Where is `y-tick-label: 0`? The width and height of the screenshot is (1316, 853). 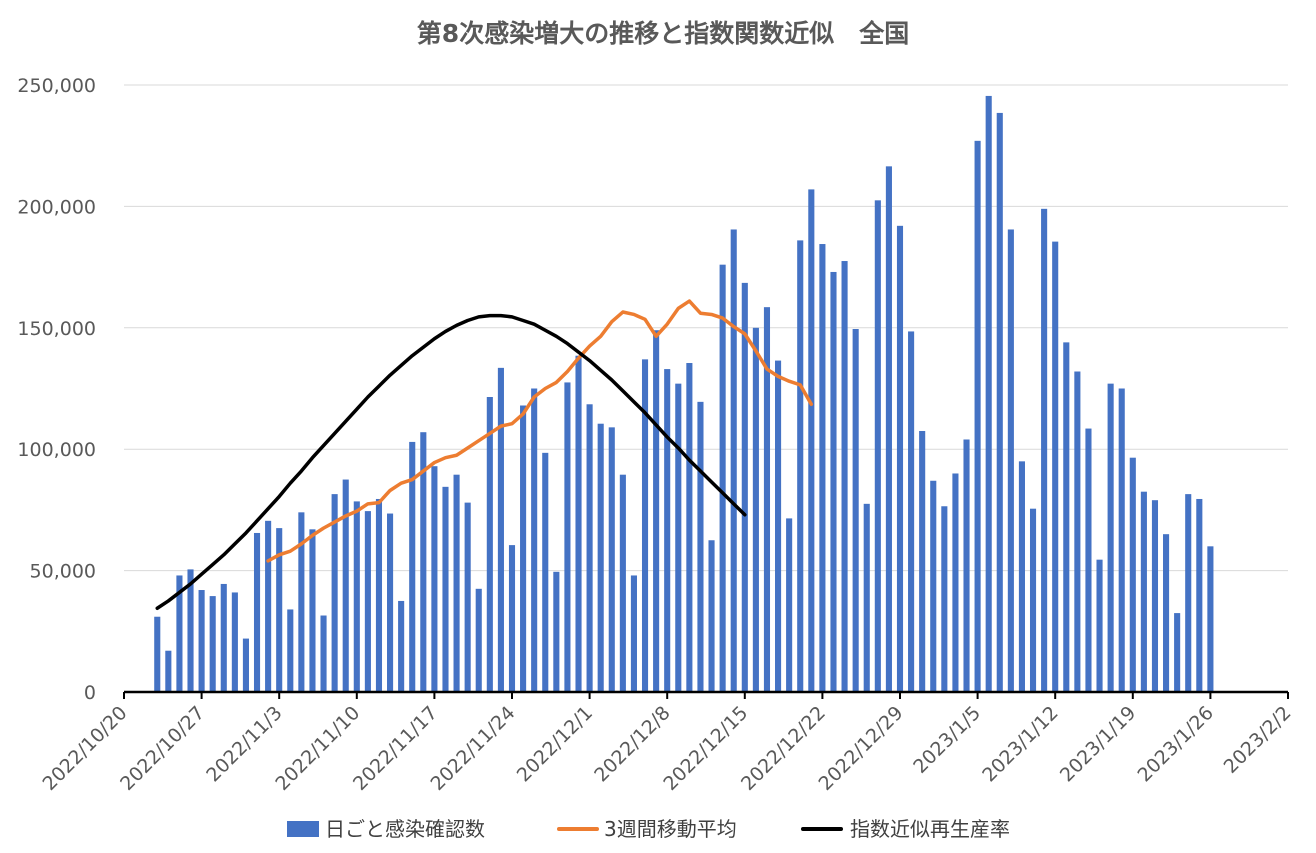
y-tick-label: 0 is located at coordinates (90, 693).